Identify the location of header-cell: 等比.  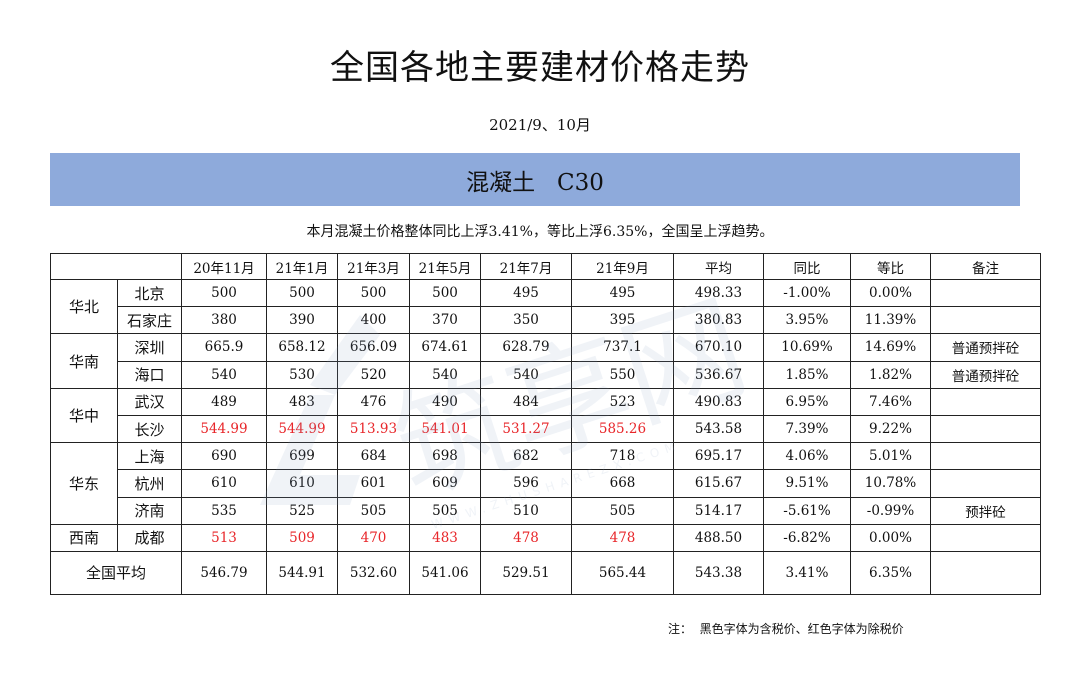
(890, 266).